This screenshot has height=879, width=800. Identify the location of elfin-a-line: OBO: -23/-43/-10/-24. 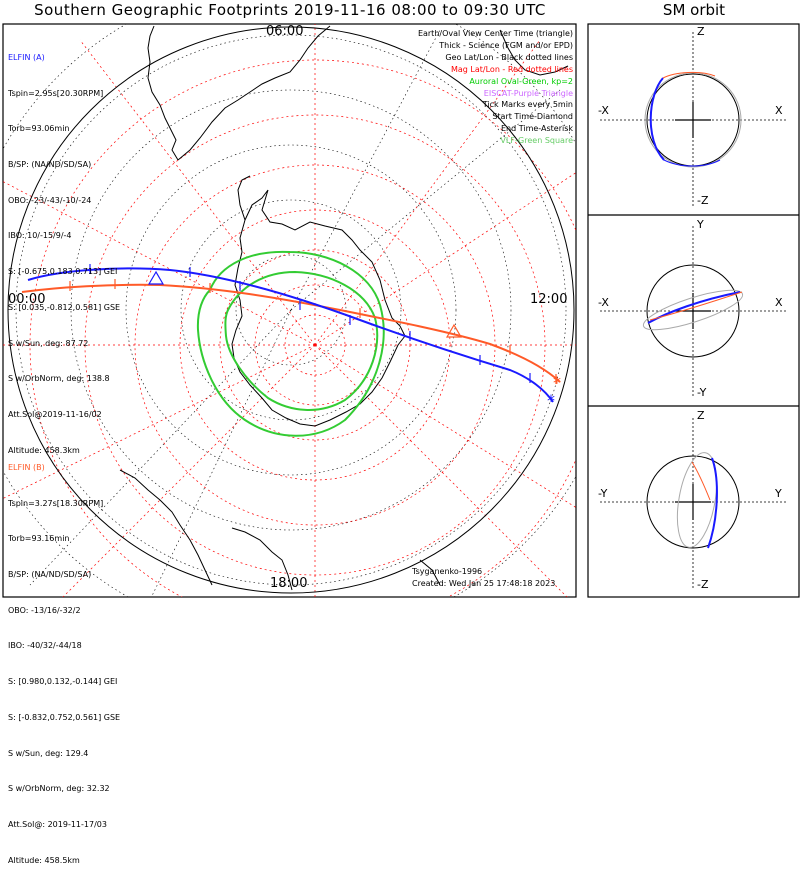
(50, 200).